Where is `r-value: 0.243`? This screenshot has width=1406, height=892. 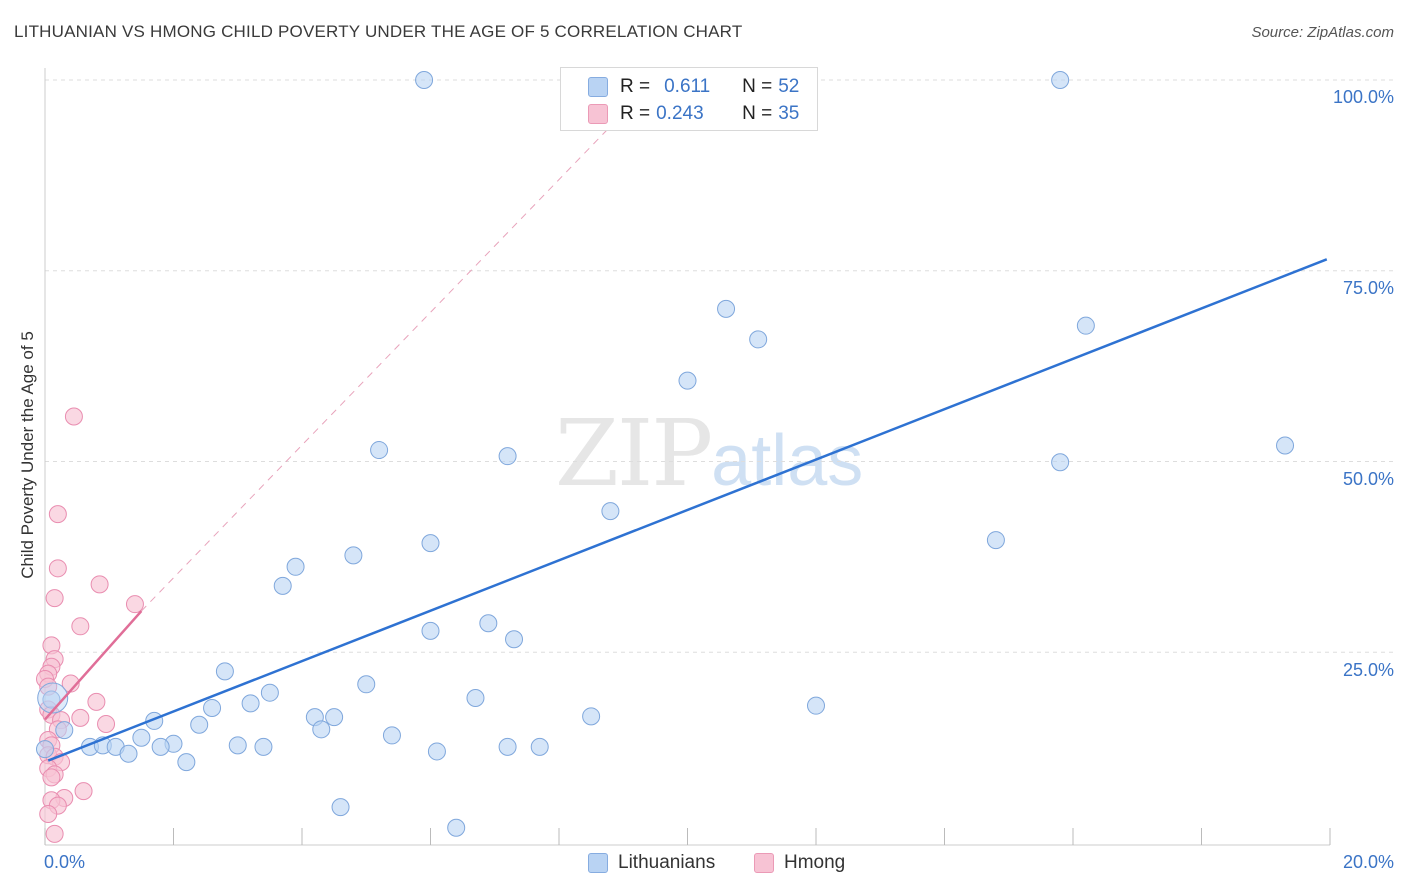 r-value: 0.243 is located at coordinates (680, 113).